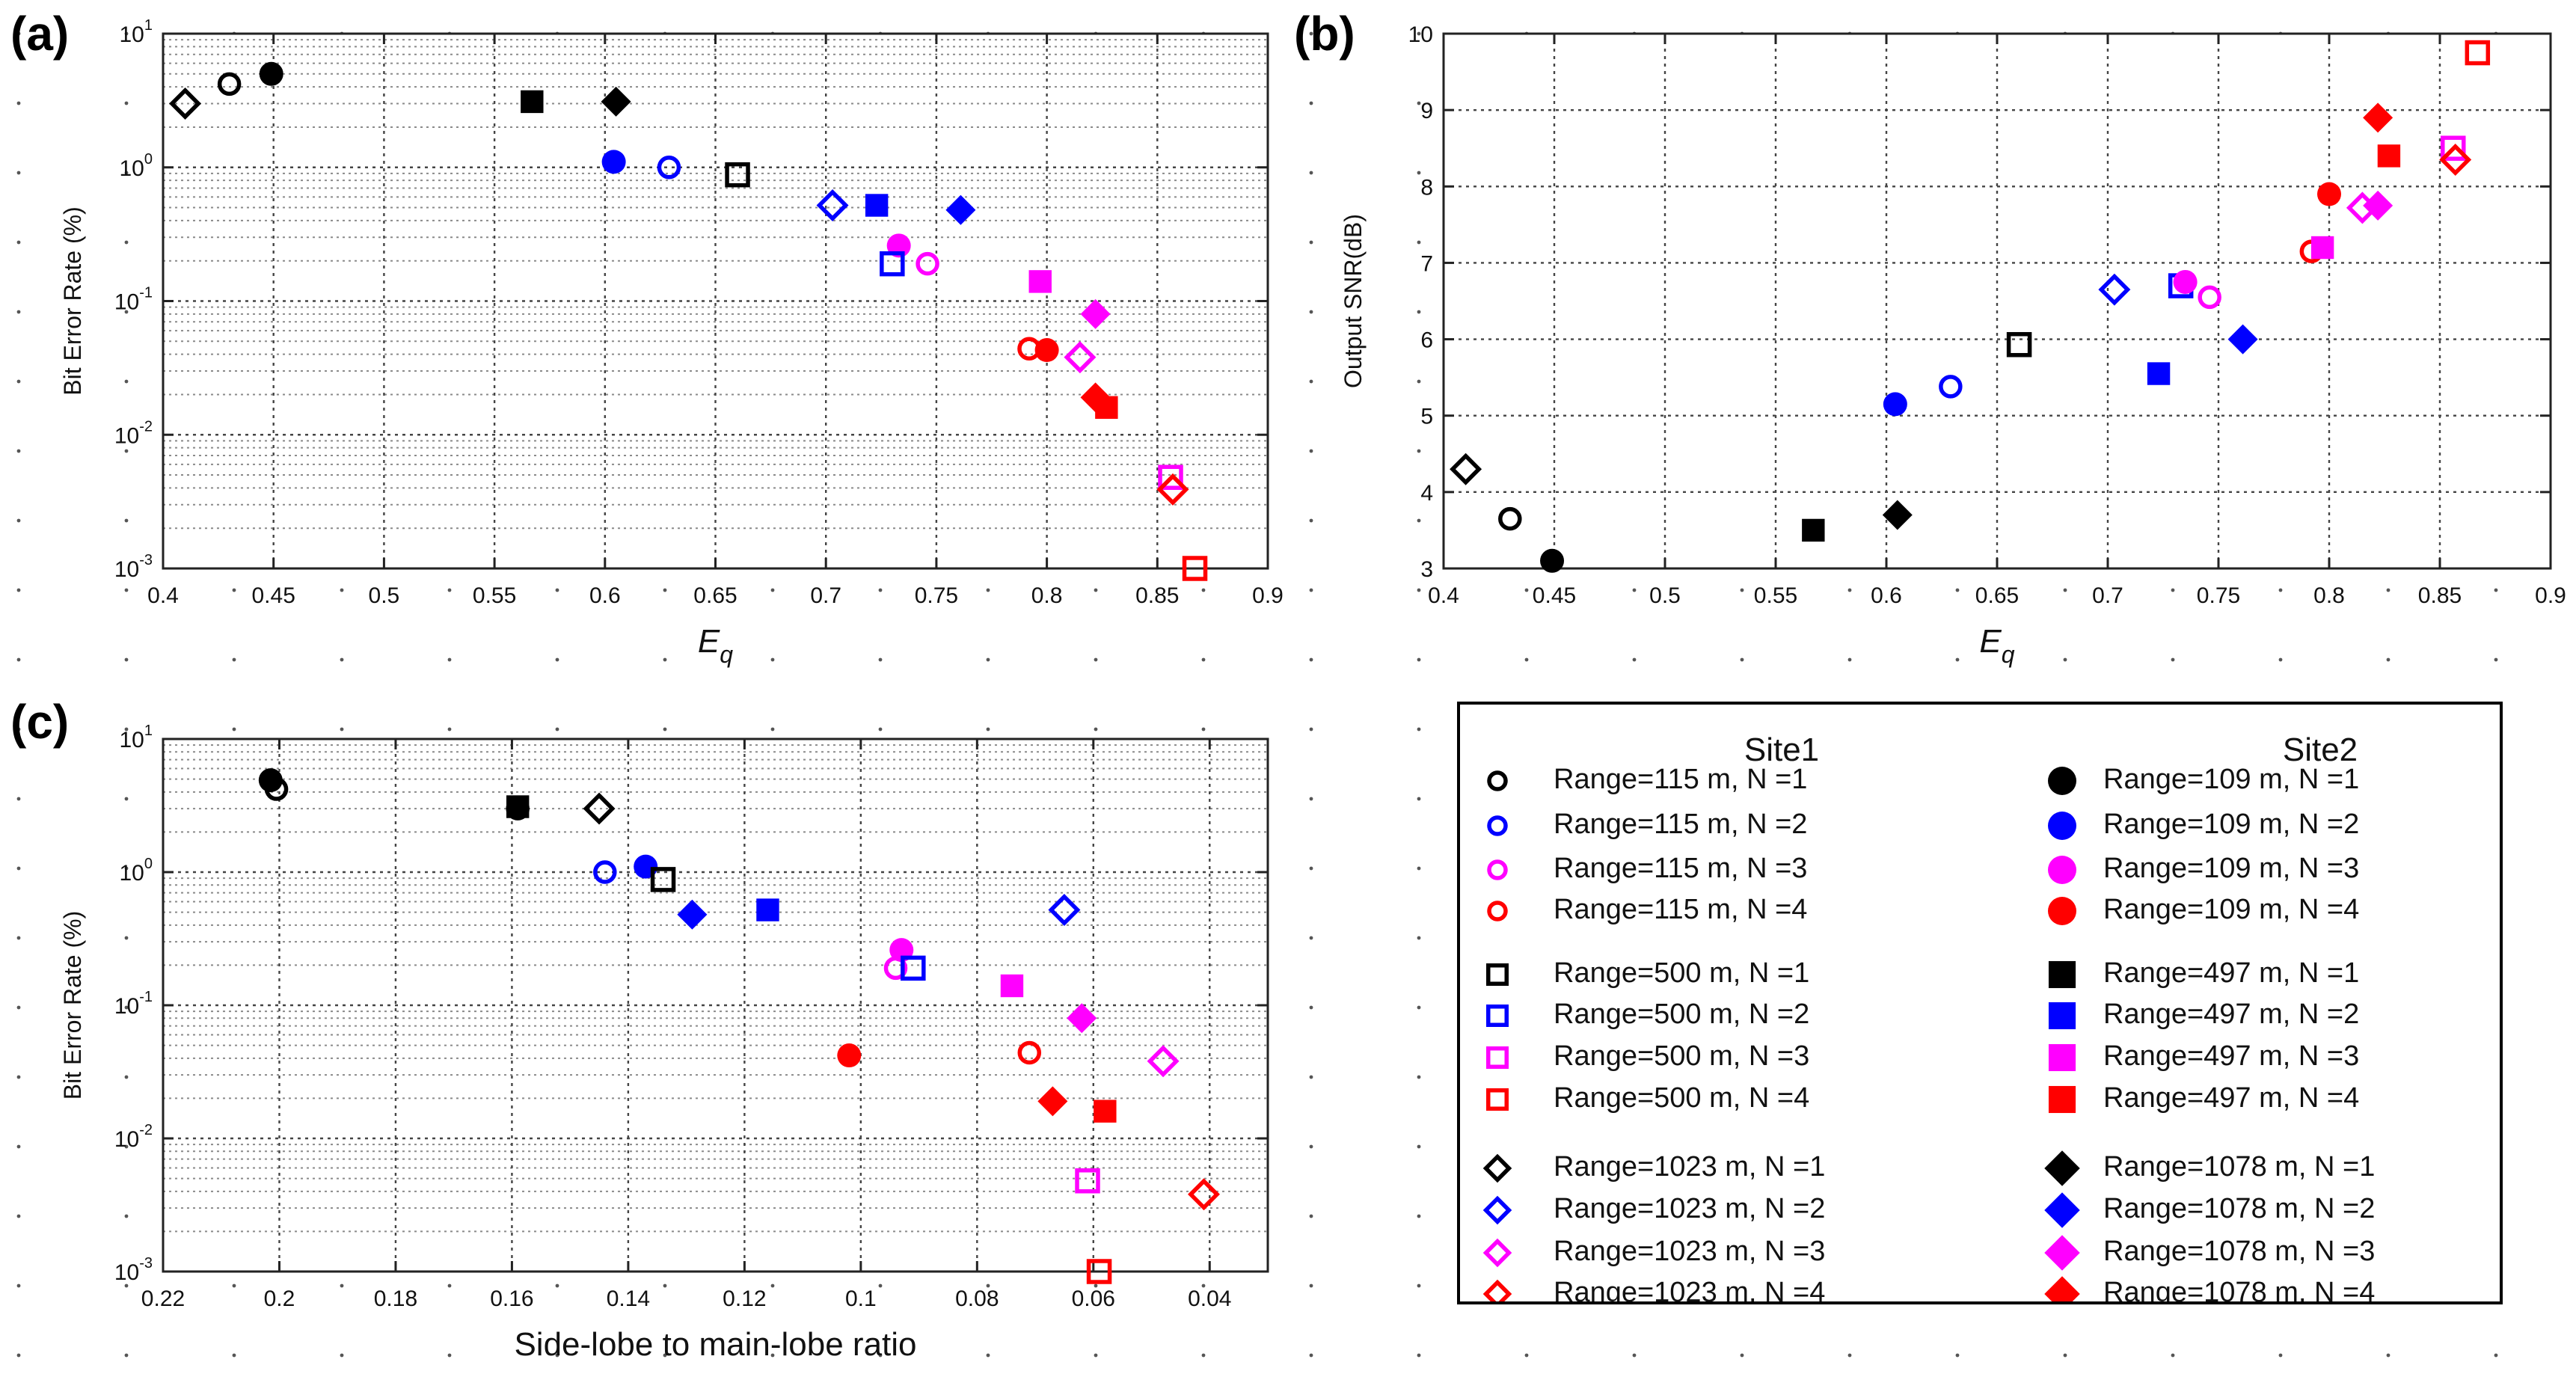 This screenshot has width=2576, height=1374. What do you see at coordinates (2231, 1056) in the screenshot?
I see `legend-label-site2: Range=497 m, N =3` at bounding box center [2231, 1056].